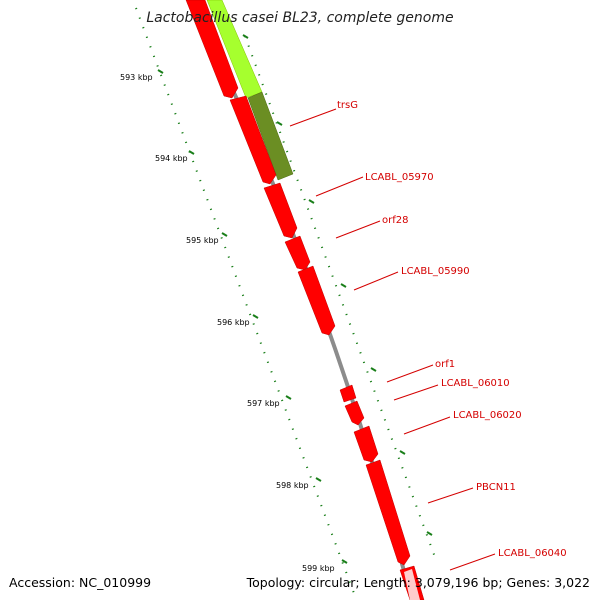 The height and width of the screenshot is (600, 600). Describe the element at coordinates (412, 584) in the screenshot. I see `cds-highlight` at that location.